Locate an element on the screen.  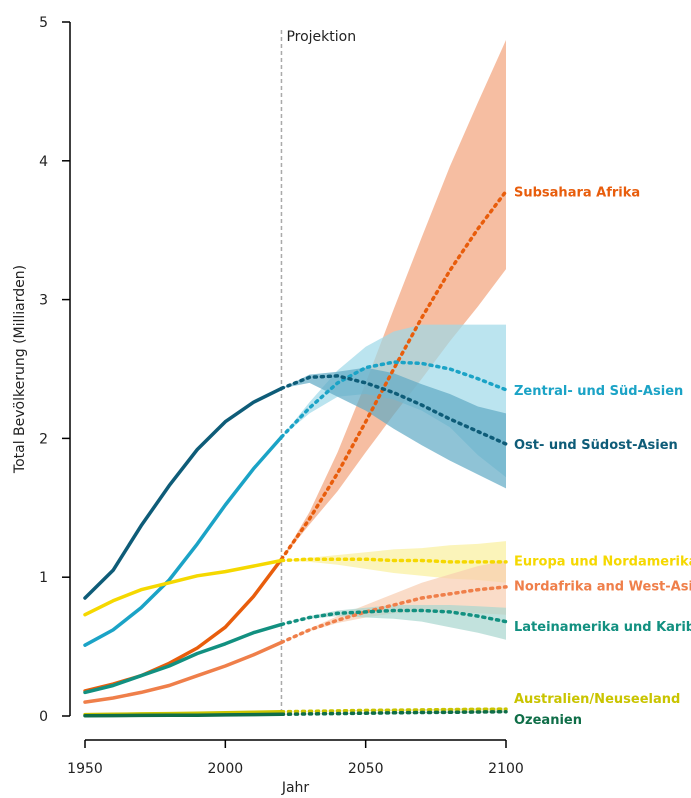
band-zentral-und-sud-asien is located at coordinates (393, 401).